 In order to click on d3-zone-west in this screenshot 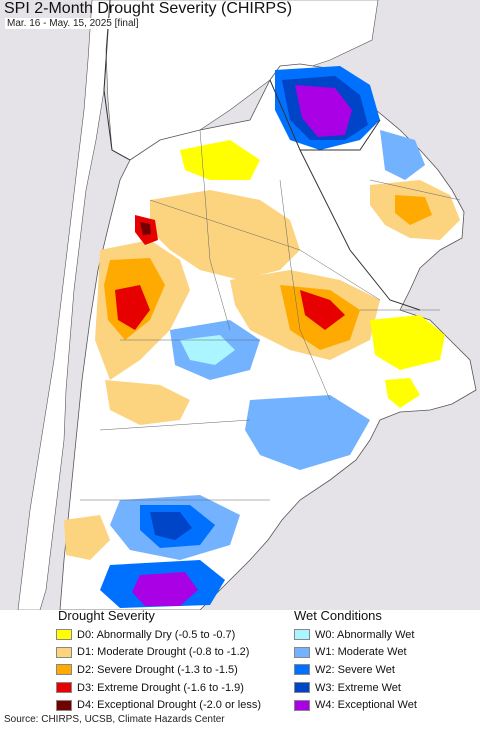, I will do `click(132, 307)`.